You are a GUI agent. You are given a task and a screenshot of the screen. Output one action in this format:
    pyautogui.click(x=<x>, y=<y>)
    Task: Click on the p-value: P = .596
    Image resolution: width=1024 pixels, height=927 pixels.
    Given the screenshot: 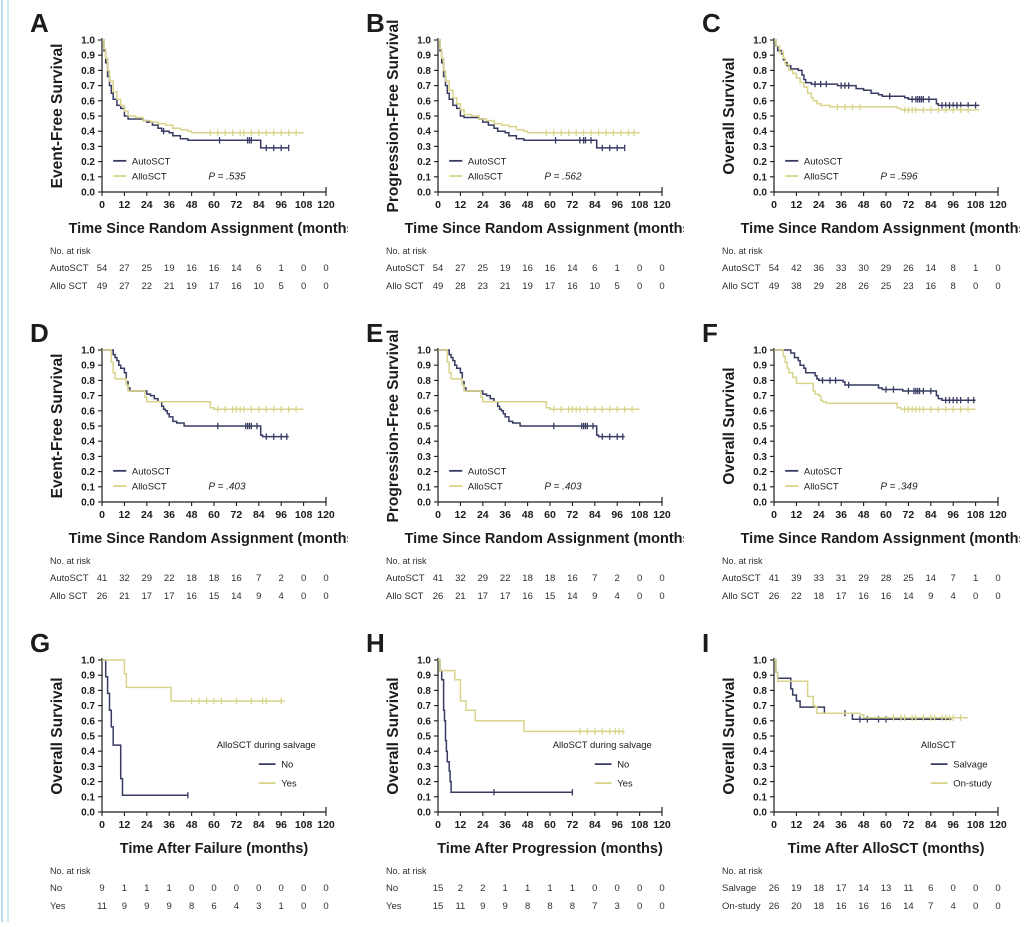 What is the action you would take?
    pyautogui.click(x=899, y=177)
    